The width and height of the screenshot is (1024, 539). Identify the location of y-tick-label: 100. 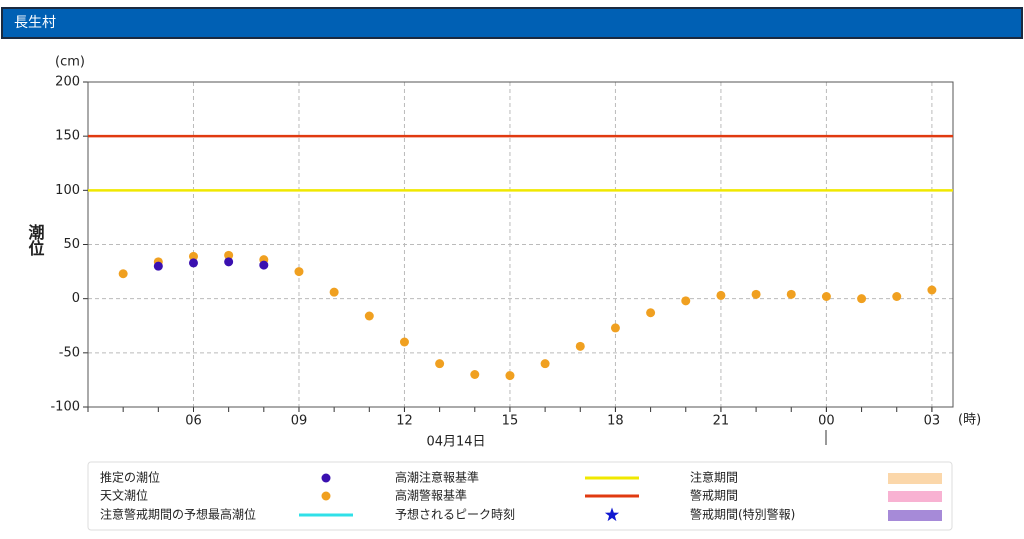
(67, 190).